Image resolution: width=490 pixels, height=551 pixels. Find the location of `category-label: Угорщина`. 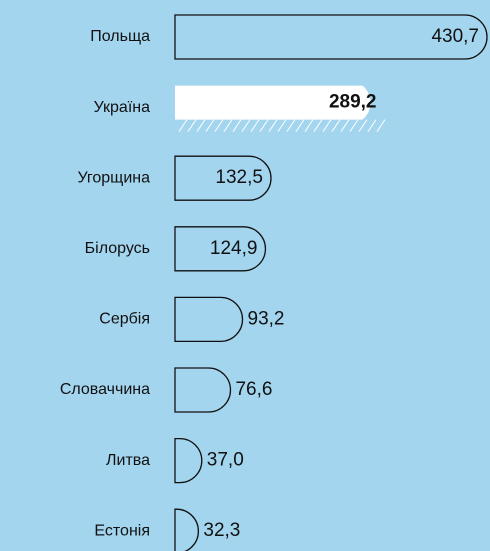

category-label: Угорщина is located at coordinates (113, 177).